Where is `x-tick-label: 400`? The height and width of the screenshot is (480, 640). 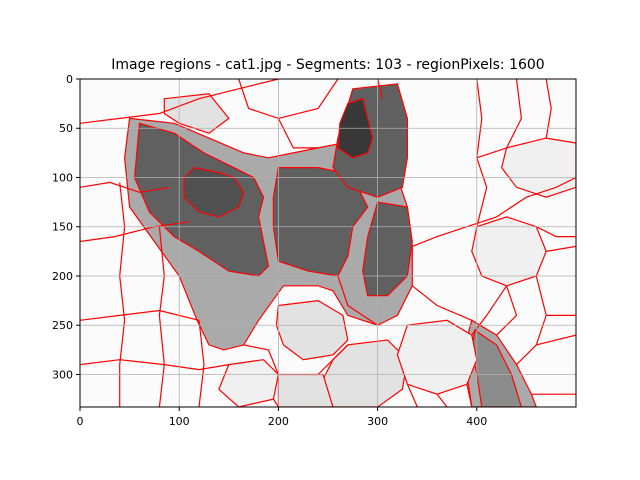 x-tick-label: 400 is located at coordinates (476, 421).